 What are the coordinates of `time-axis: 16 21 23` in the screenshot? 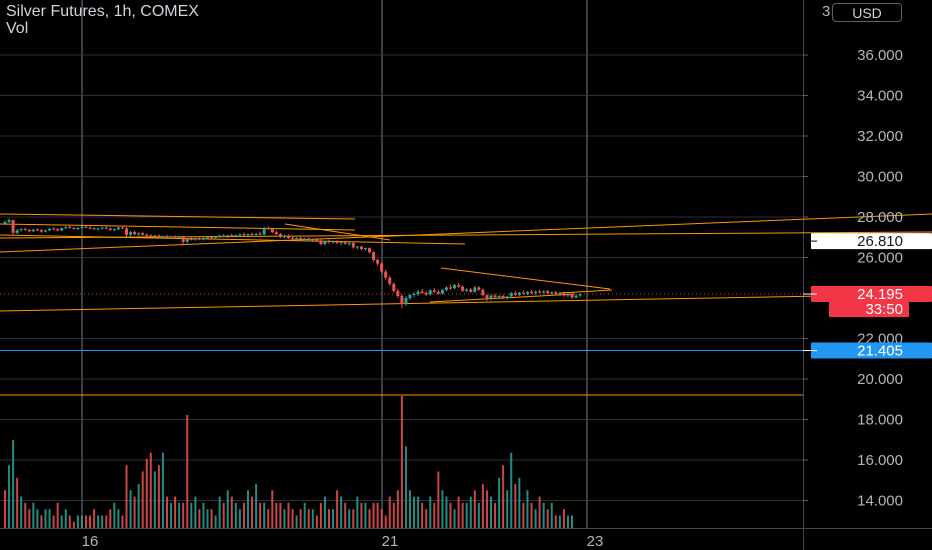 It's located at (343, 541).